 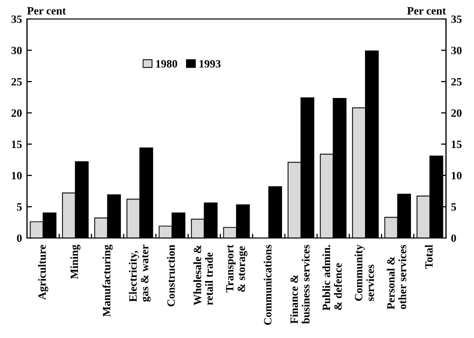 What do you see at coordinates (167, 64) in the screenshot?
I see `legend-label: 1980` at bounding box center [167, 64].